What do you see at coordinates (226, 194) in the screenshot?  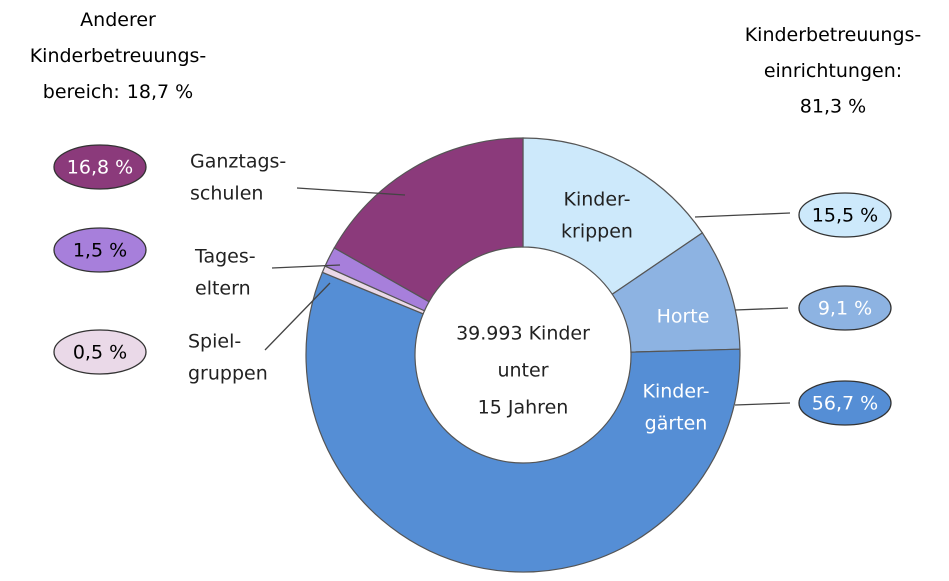 I see `category-label: schulen` at bounding box center [226, 194].